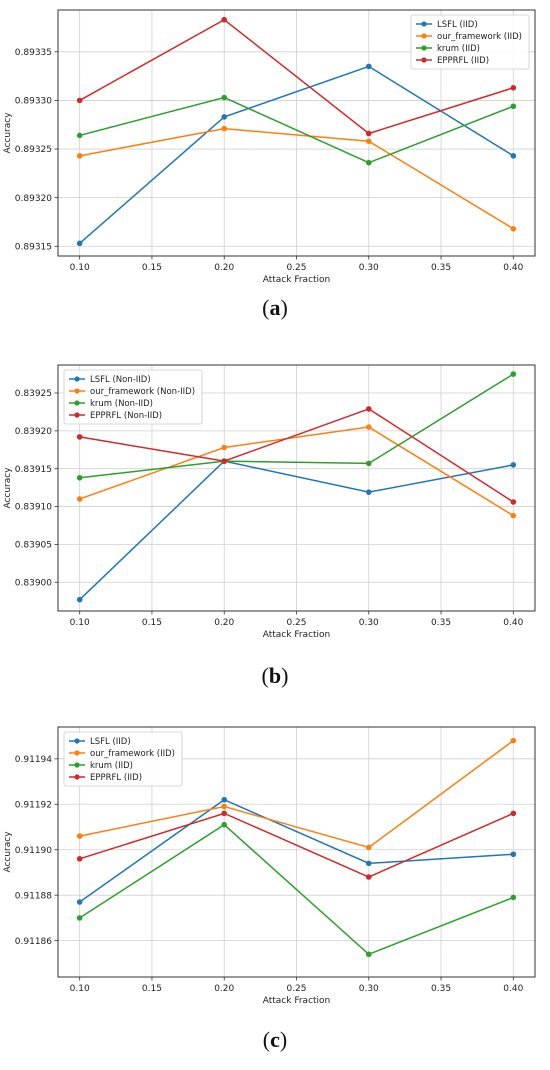 The width and height of the screenshot is (550, 1070). Describe the element at coordinates (33, 150) in the screenshot. I see `y-tick-label: 0.89325` at that location.